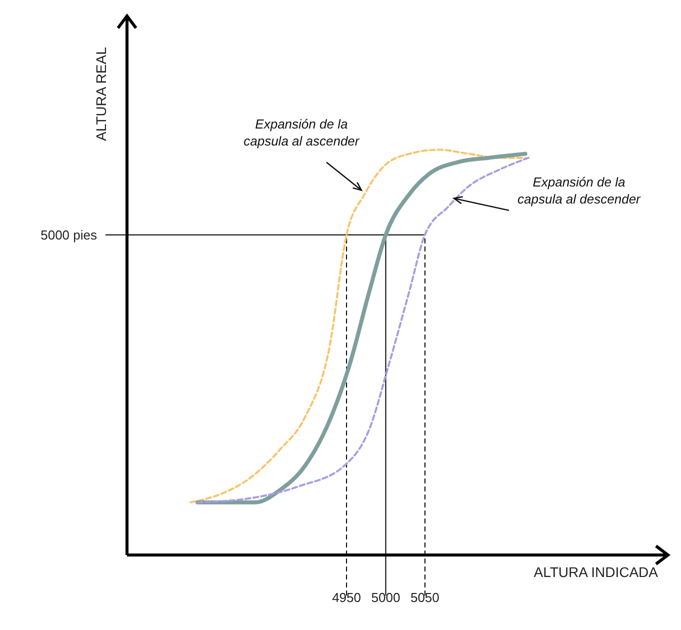 The width and height of the screenshot is (681, 630). What do you see at coordinates (596, 572) in the screenshot?
I see `x-axis-title: ALTURA INDICADA` at bounding box center [596, 572].